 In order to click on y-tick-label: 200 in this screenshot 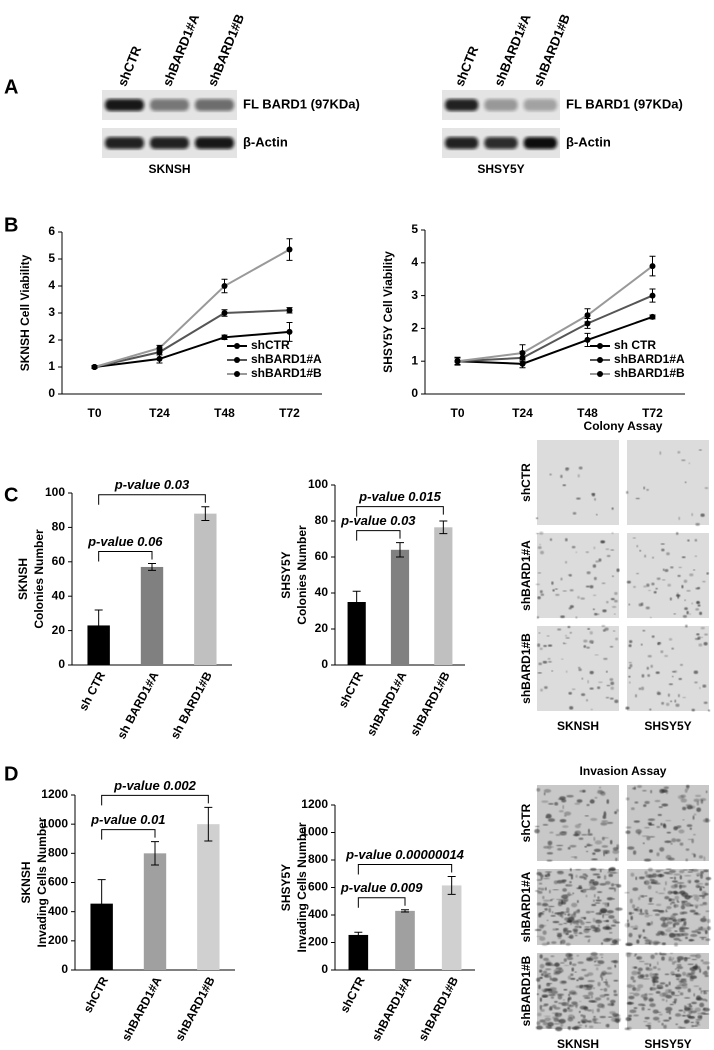, I will do `click(318, 942)`.